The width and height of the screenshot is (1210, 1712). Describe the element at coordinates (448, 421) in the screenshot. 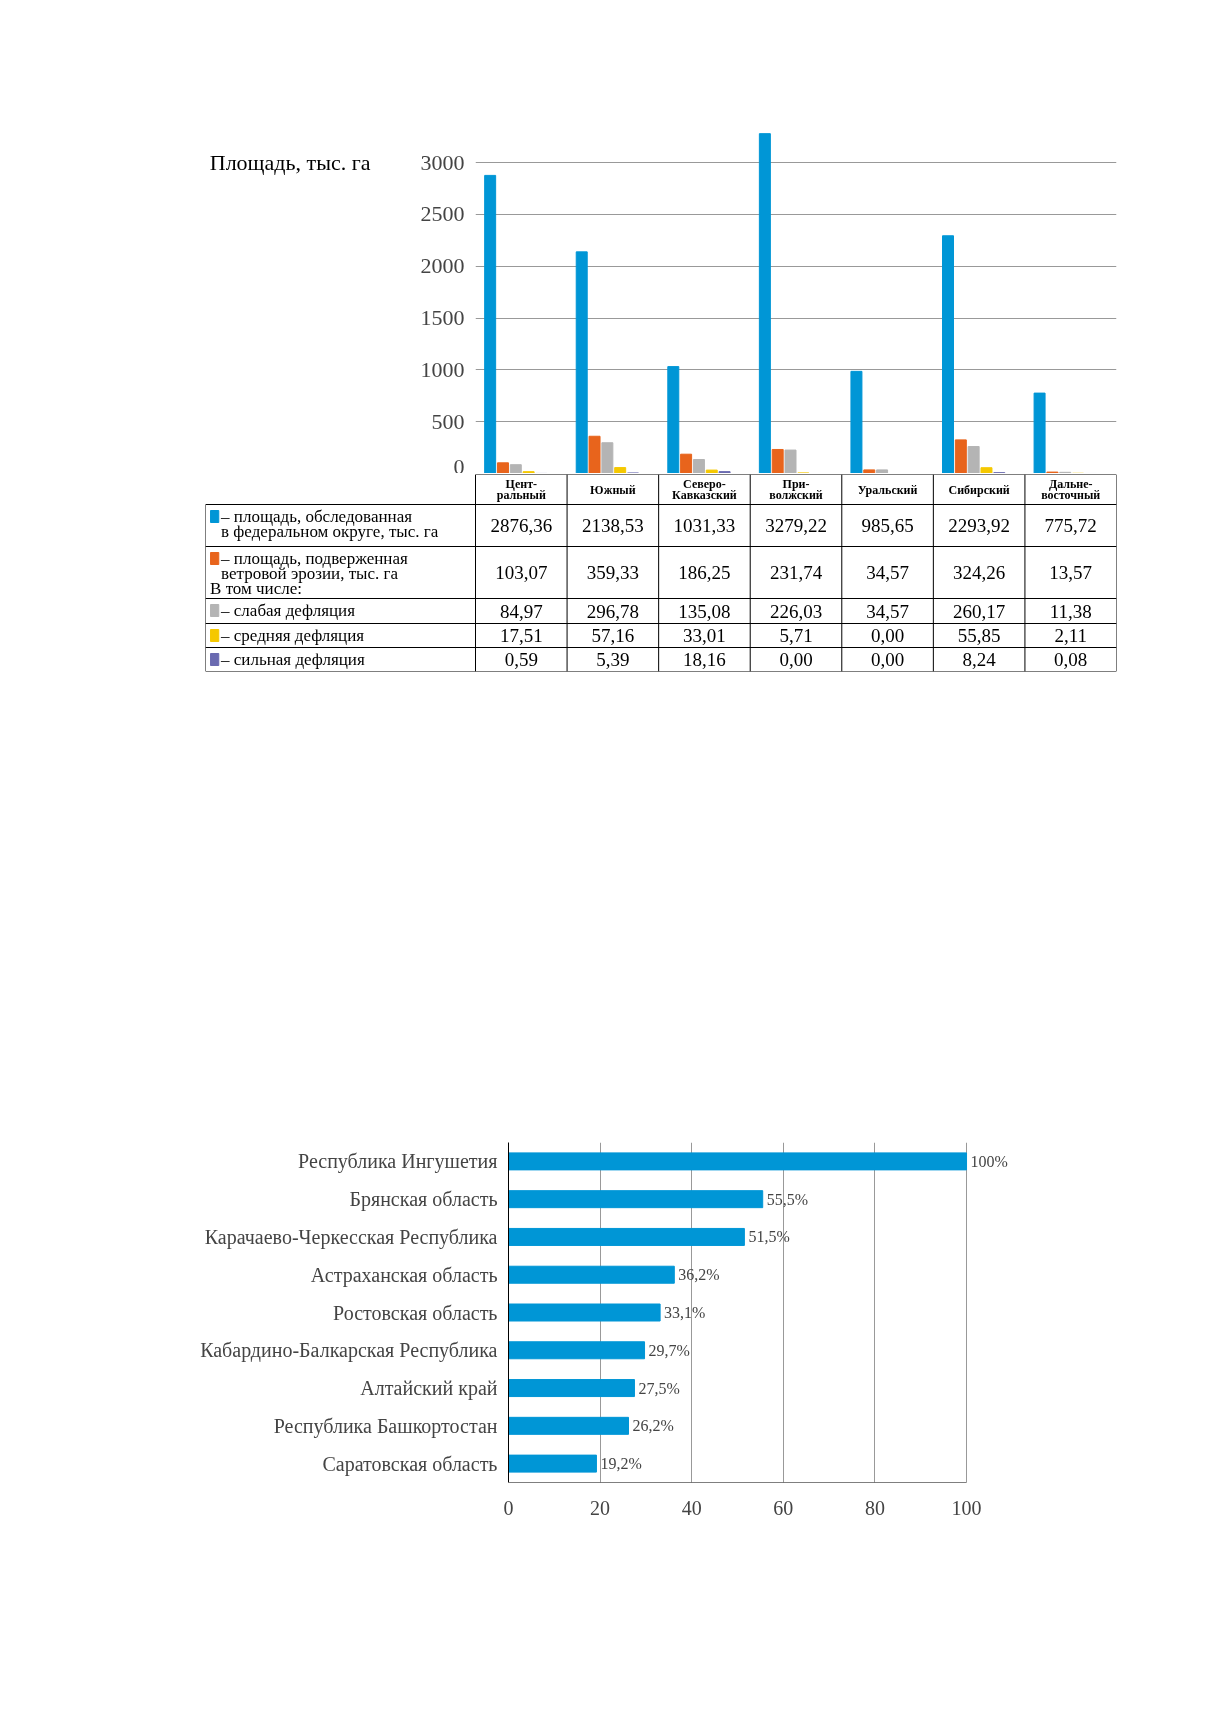

I see `y-tick-label: 500` at that location.